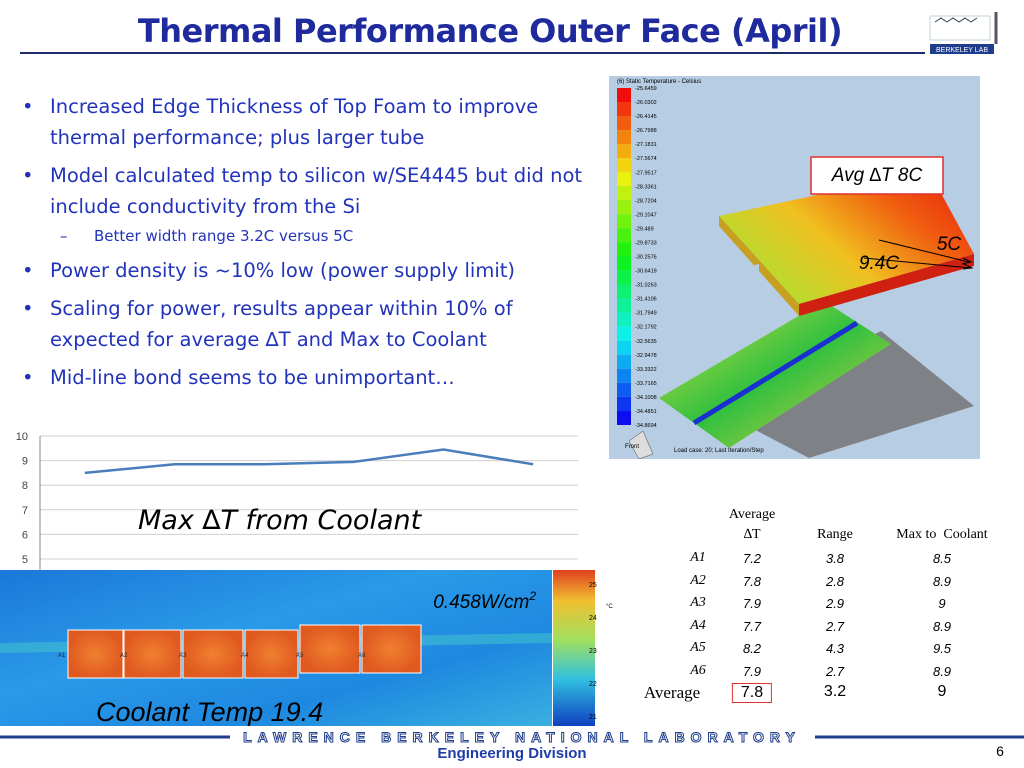 The image size is (1024, 768). Describe the element at coordinates (309, 236) in the screenshot. I see `bullet-item: Better width range 3.2C versus 5C` at that location.